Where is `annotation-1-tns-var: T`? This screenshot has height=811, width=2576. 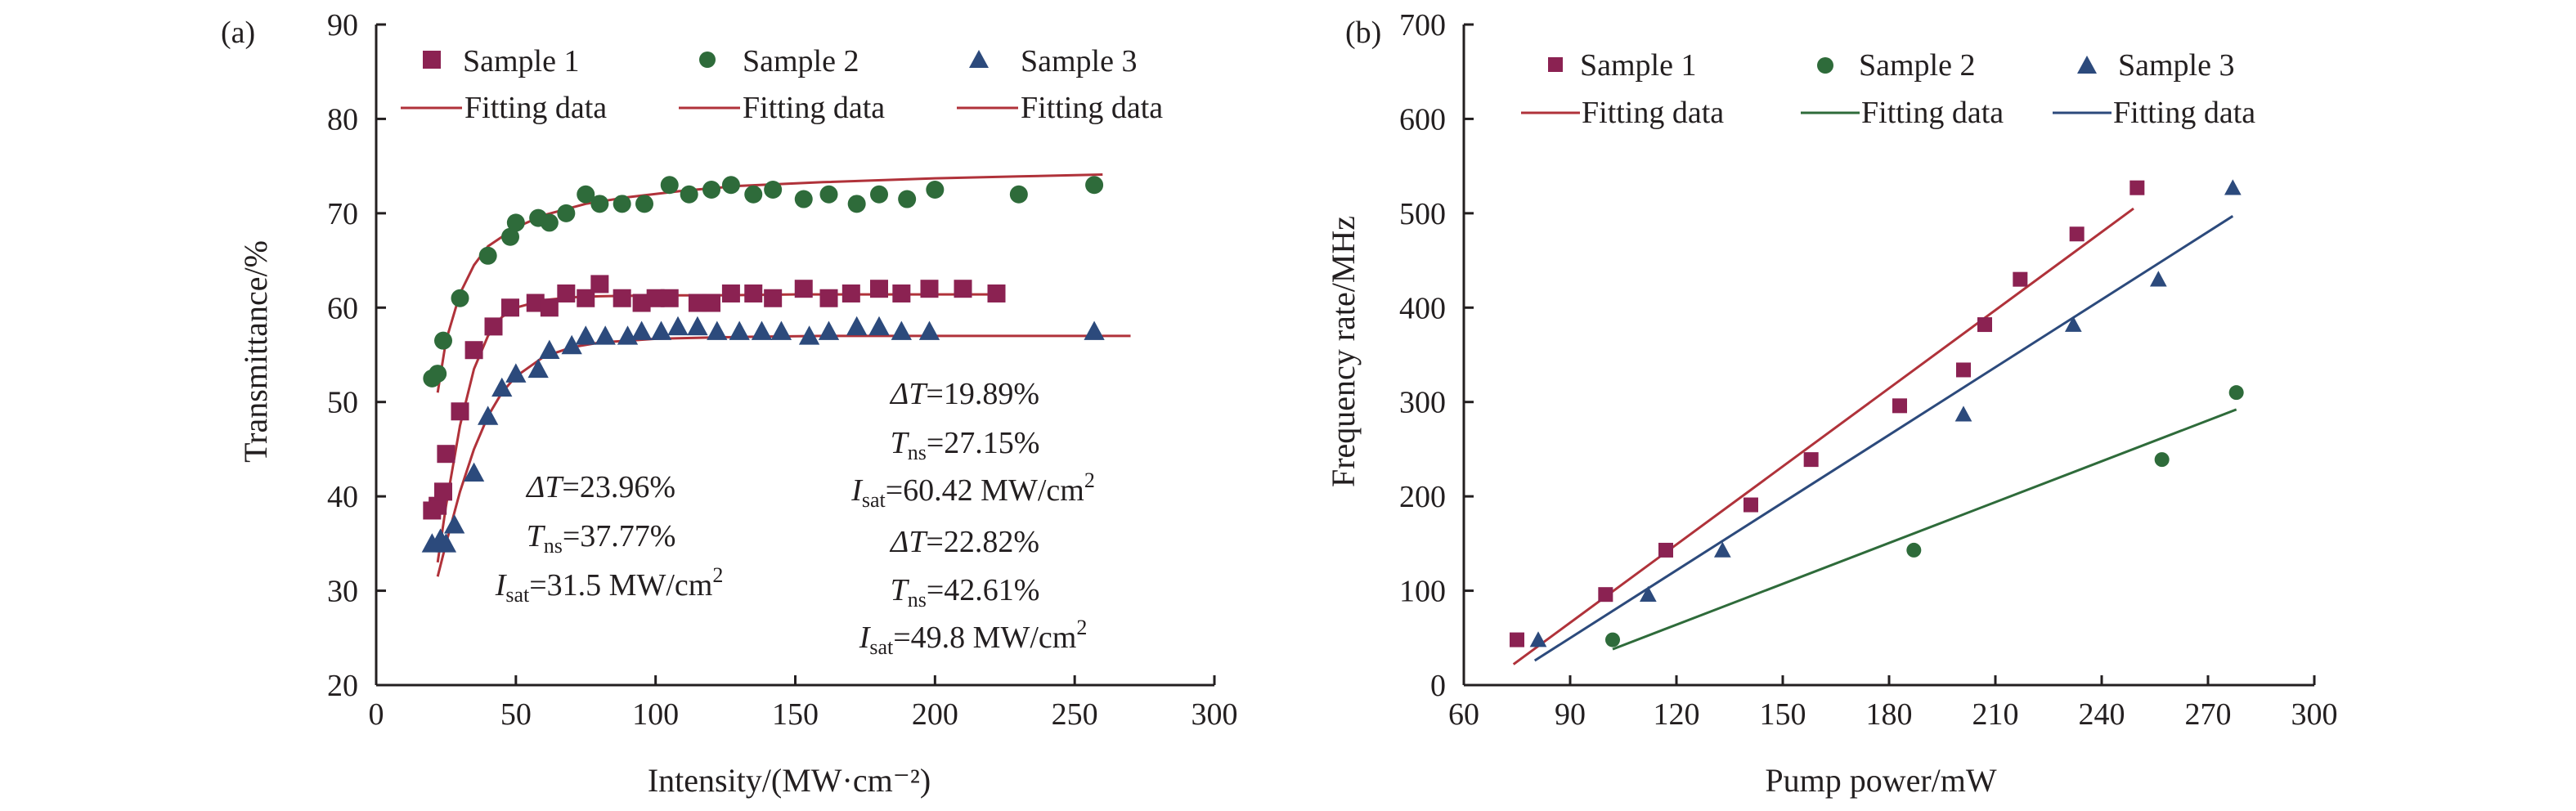
annotation-1-tns-var: T is located at coordinates (536, 536).